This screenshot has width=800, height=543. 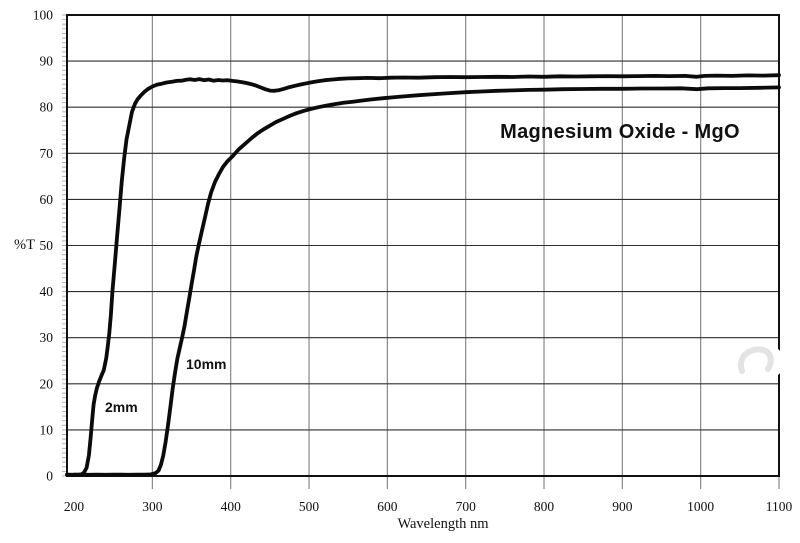 I want to click on y-axis-title: %T, so click(x=24, y=245).